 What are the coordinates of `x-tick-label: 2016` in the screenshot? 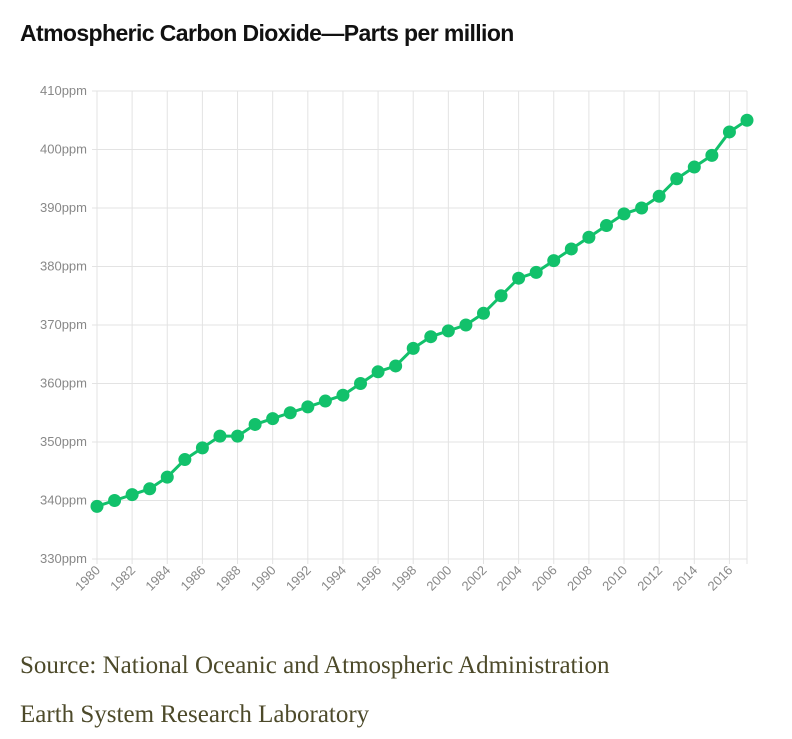 It's located at (719, 578).